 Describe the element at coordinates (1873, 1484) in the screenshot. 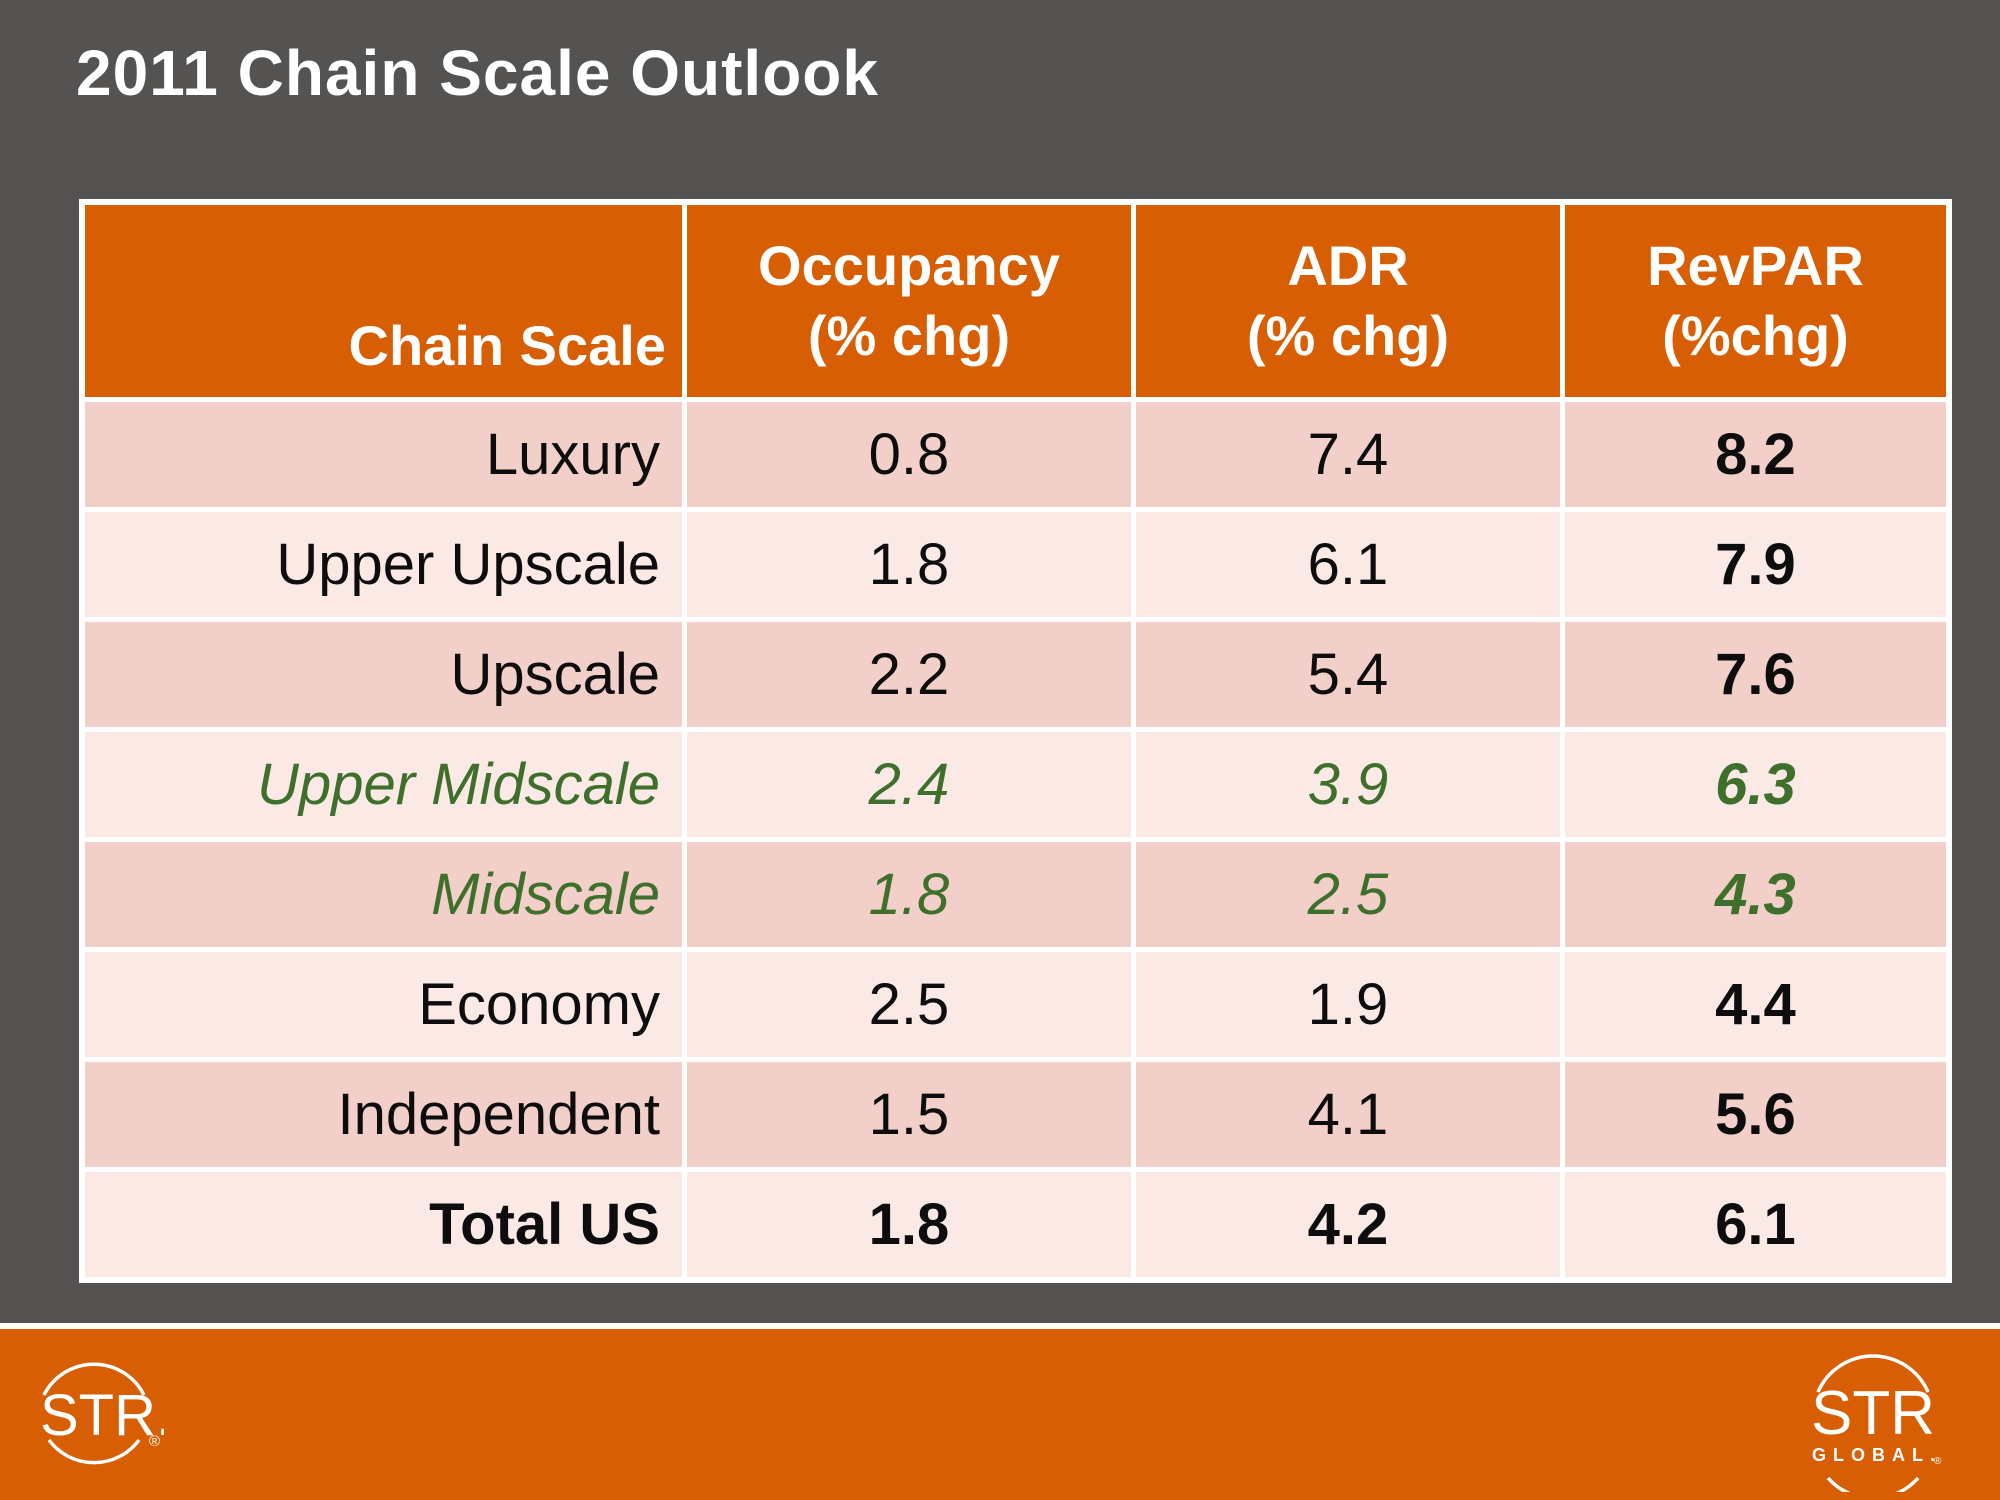

I see `str-global-logo-bottom-arc` at that location.